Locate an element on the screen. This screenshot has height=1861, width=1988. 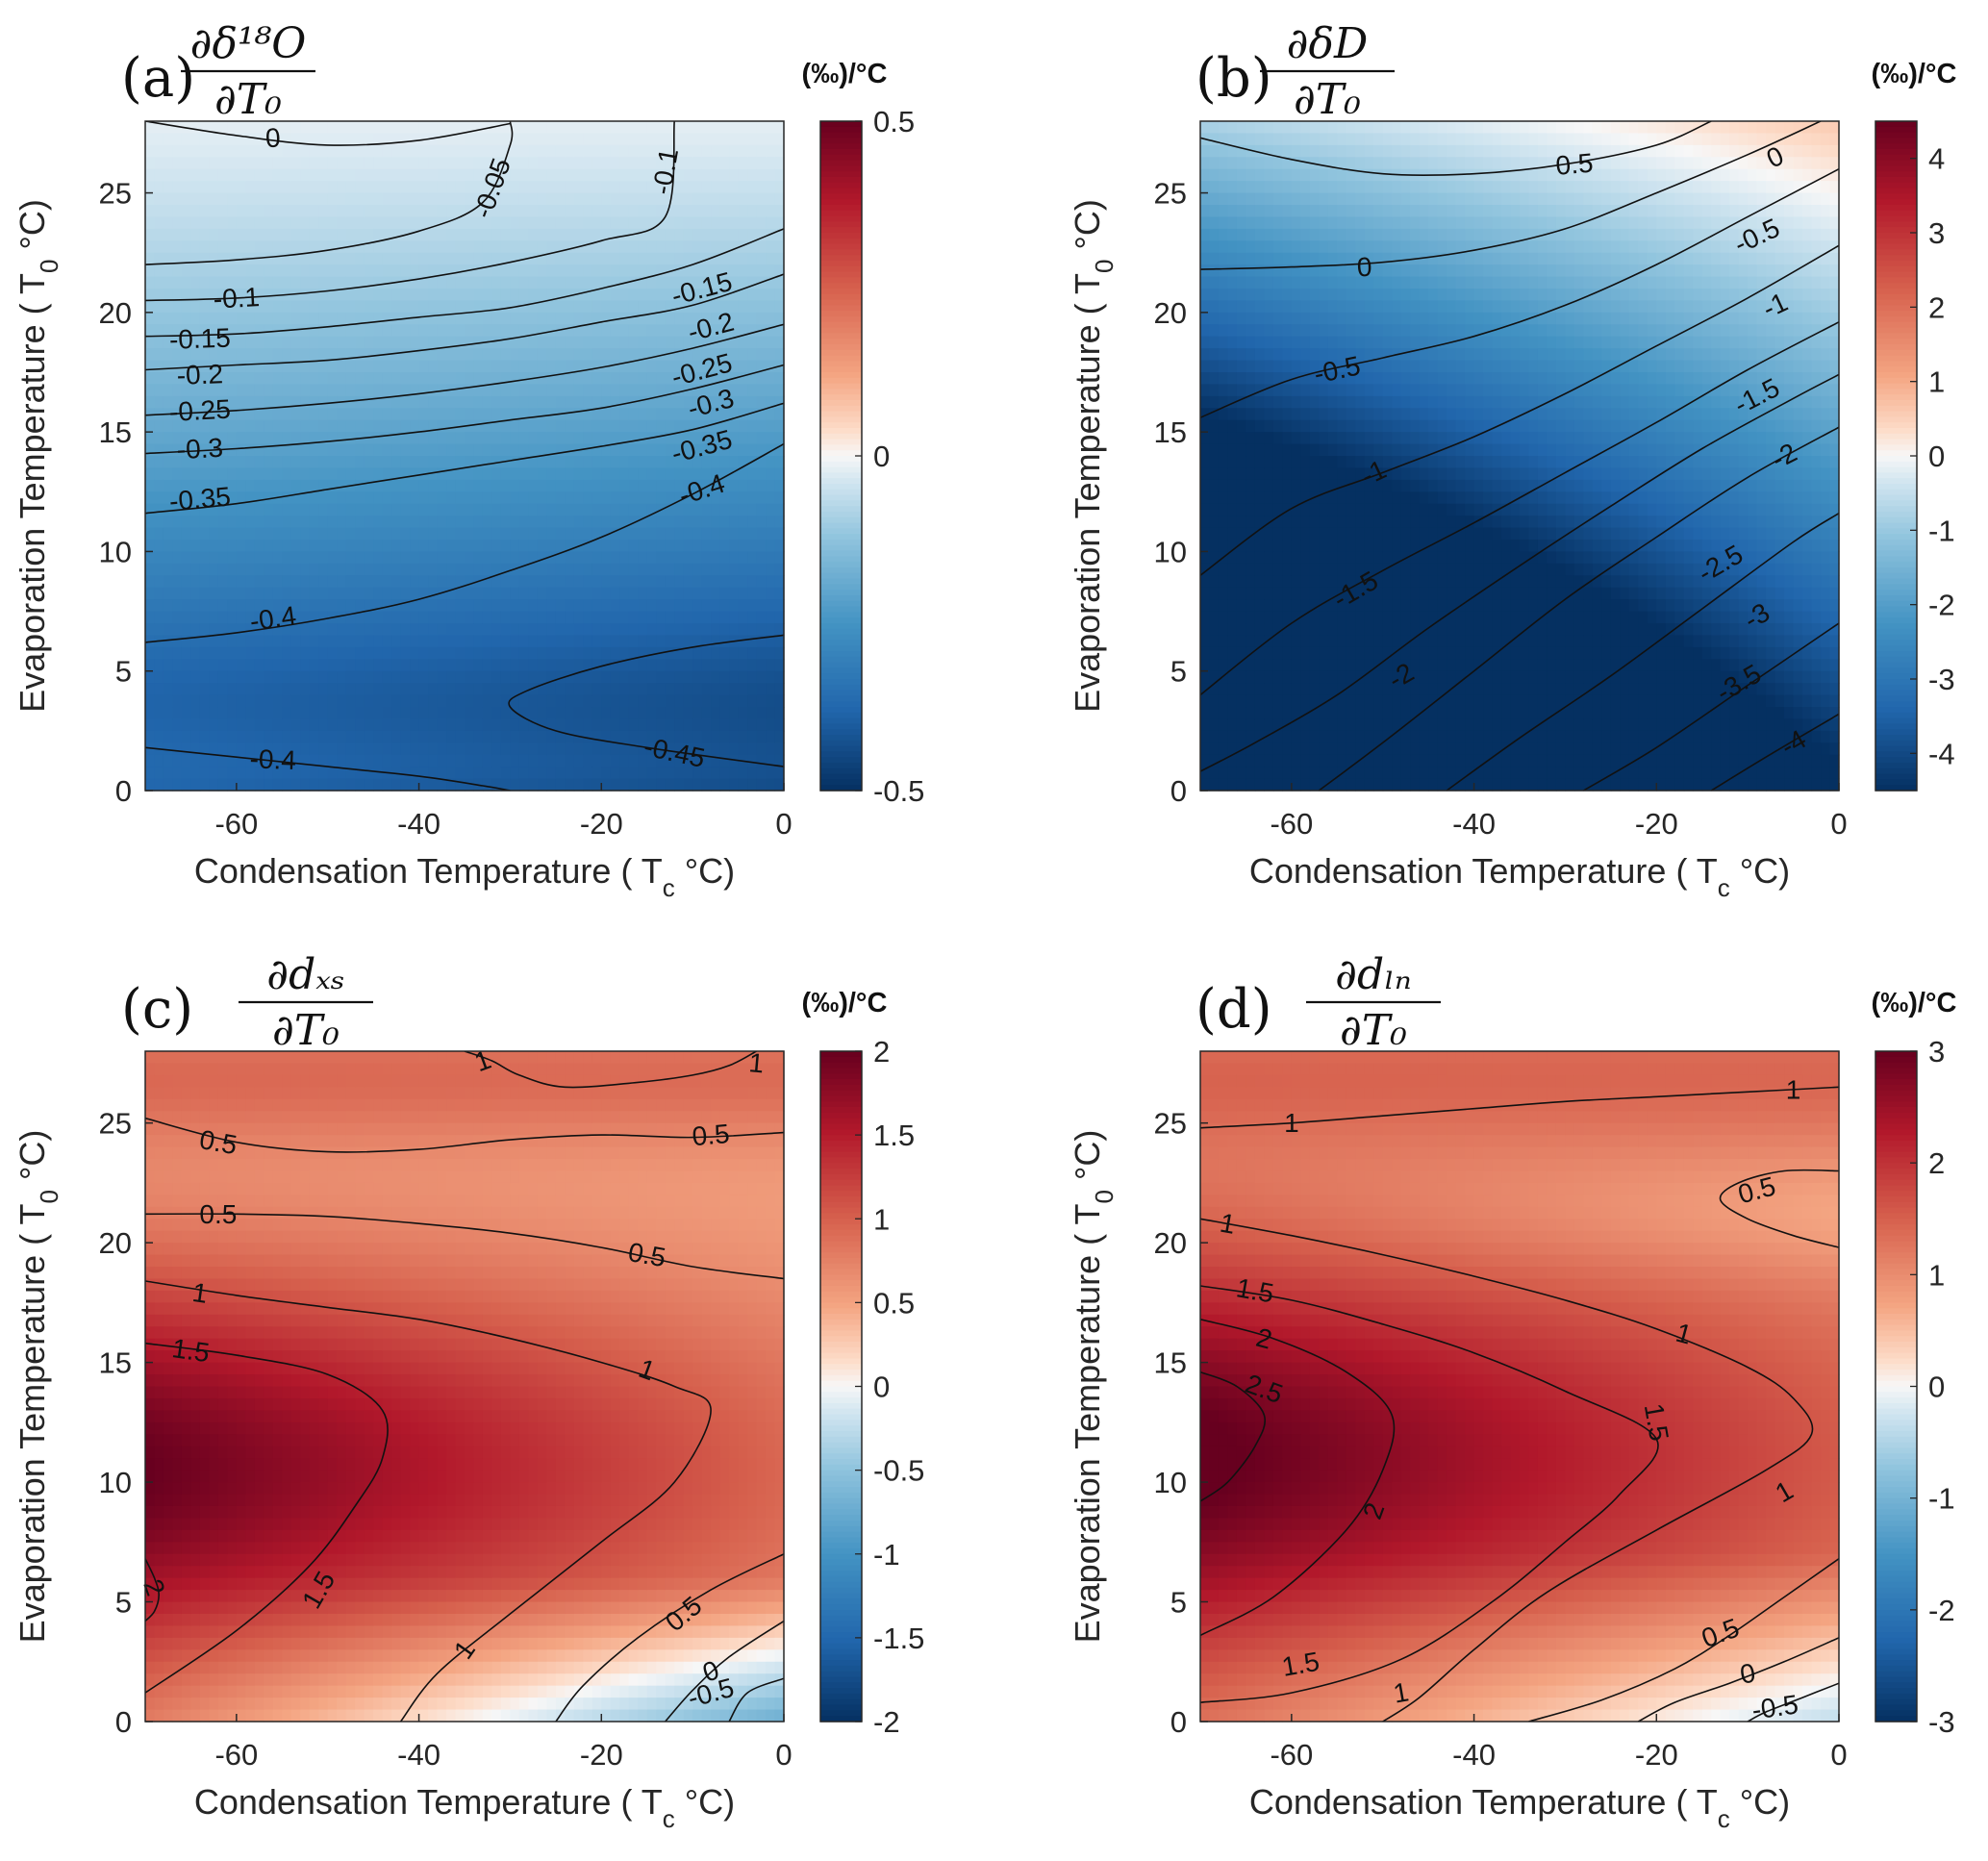
colorbar-tick-label: 4 is located at coordinates (1936, 159).